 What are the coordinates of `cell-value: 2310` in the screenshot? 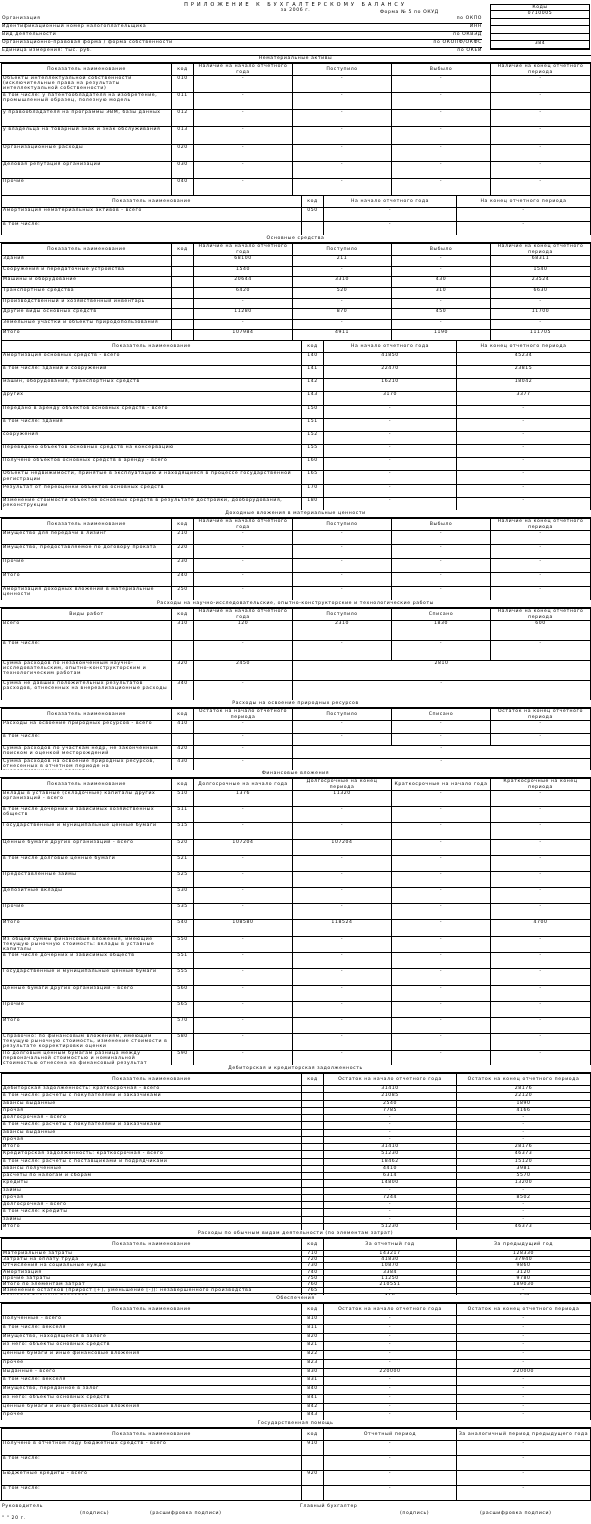 It's located at (342, 630).